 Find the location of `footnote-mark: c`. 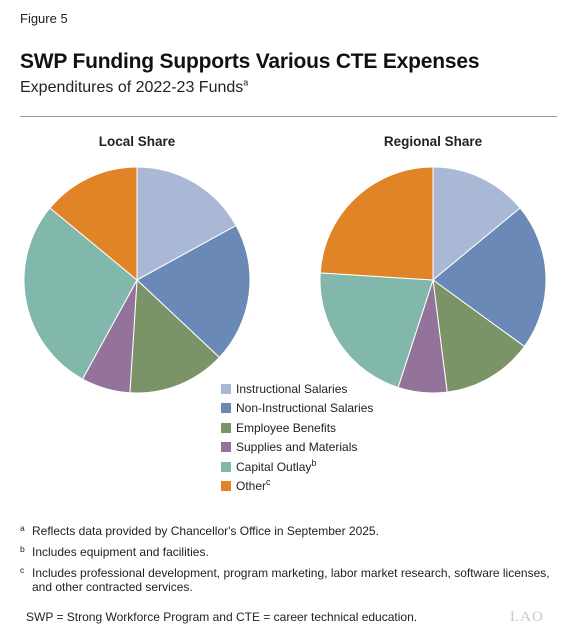

footnote-mark: c is located at coordinates (22, 570).